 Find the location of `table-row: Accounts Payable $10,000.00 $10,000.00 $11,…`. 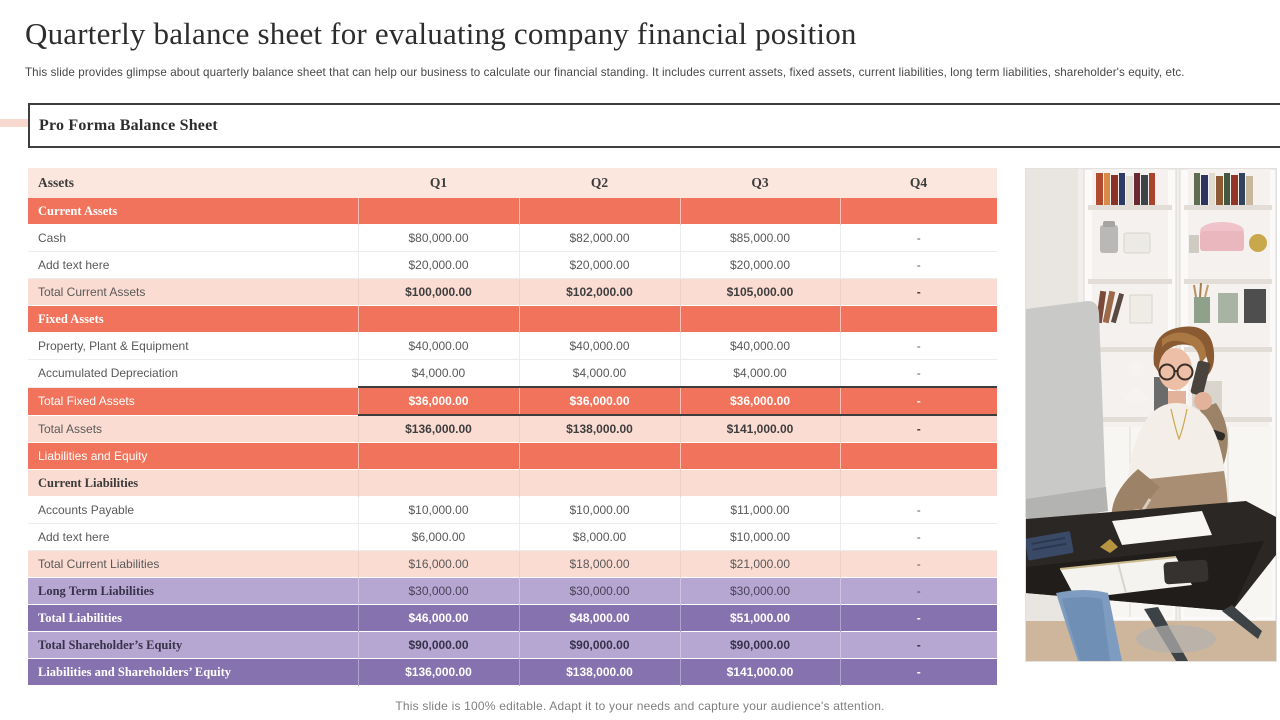

table-row: Accounts Payable $10,000.00 $10,000.00 $11,… is located at coordinates (512, 510).